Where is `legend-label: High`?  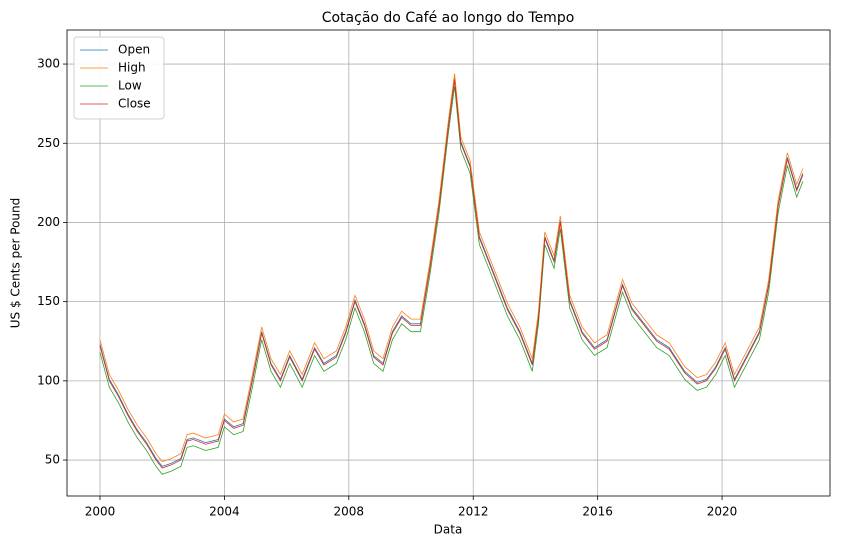 legend-label: High is located at coordinates (132, 68).